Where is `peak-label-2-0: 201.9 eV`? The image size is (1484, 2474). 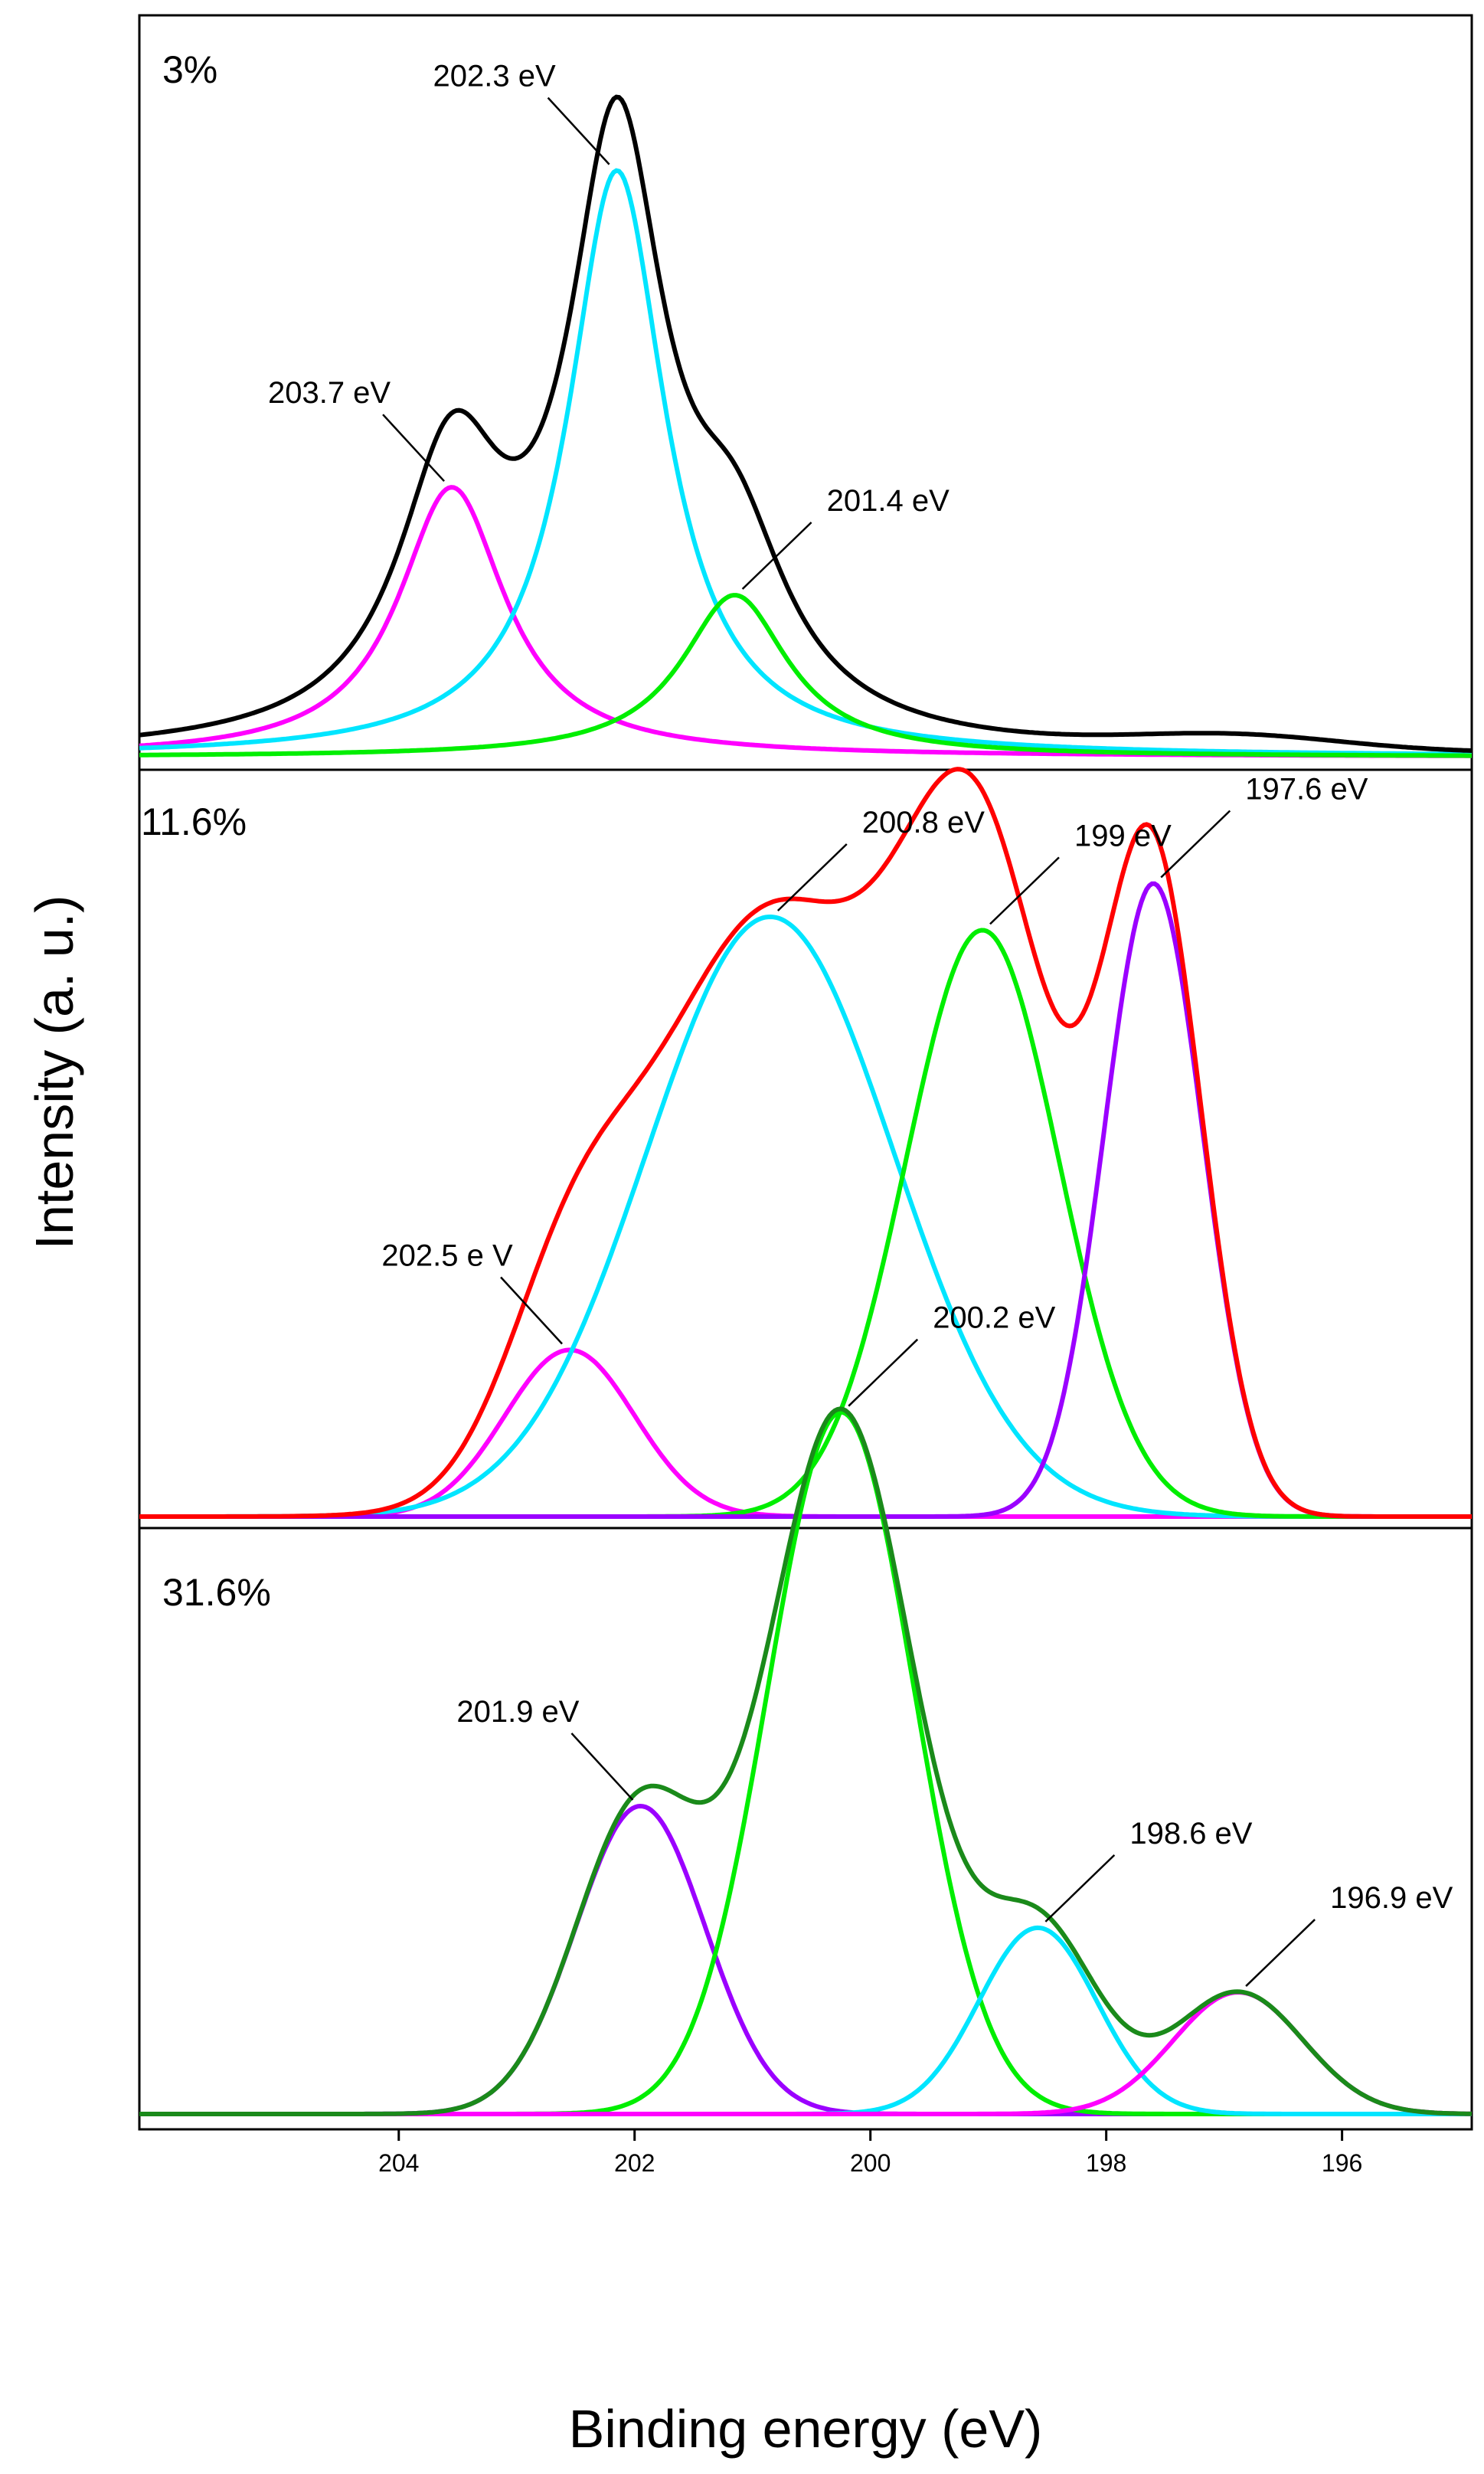 peak-label-2-0: 201.9 eV is located at coordinates (517, 1712).